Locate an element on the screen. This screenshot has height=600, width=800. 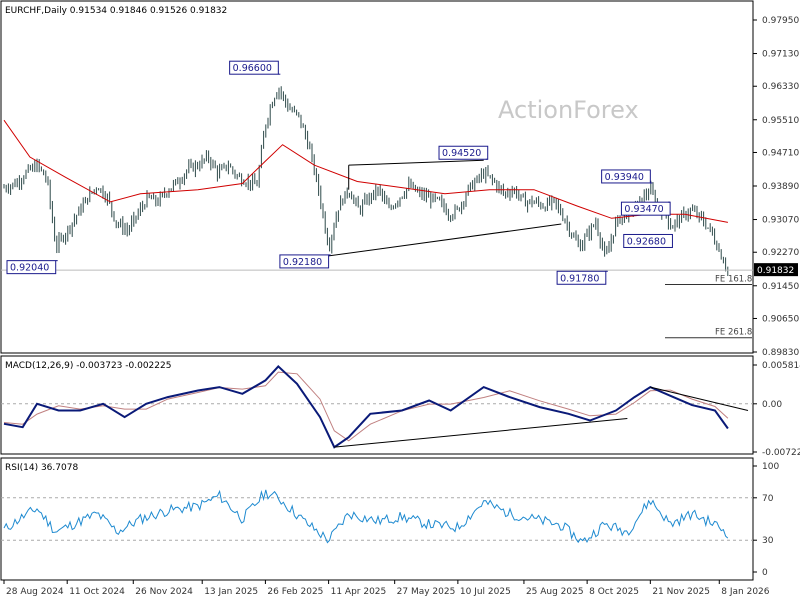
x-tick-label: 27 May 2025 is located at coordinates (426, 592).